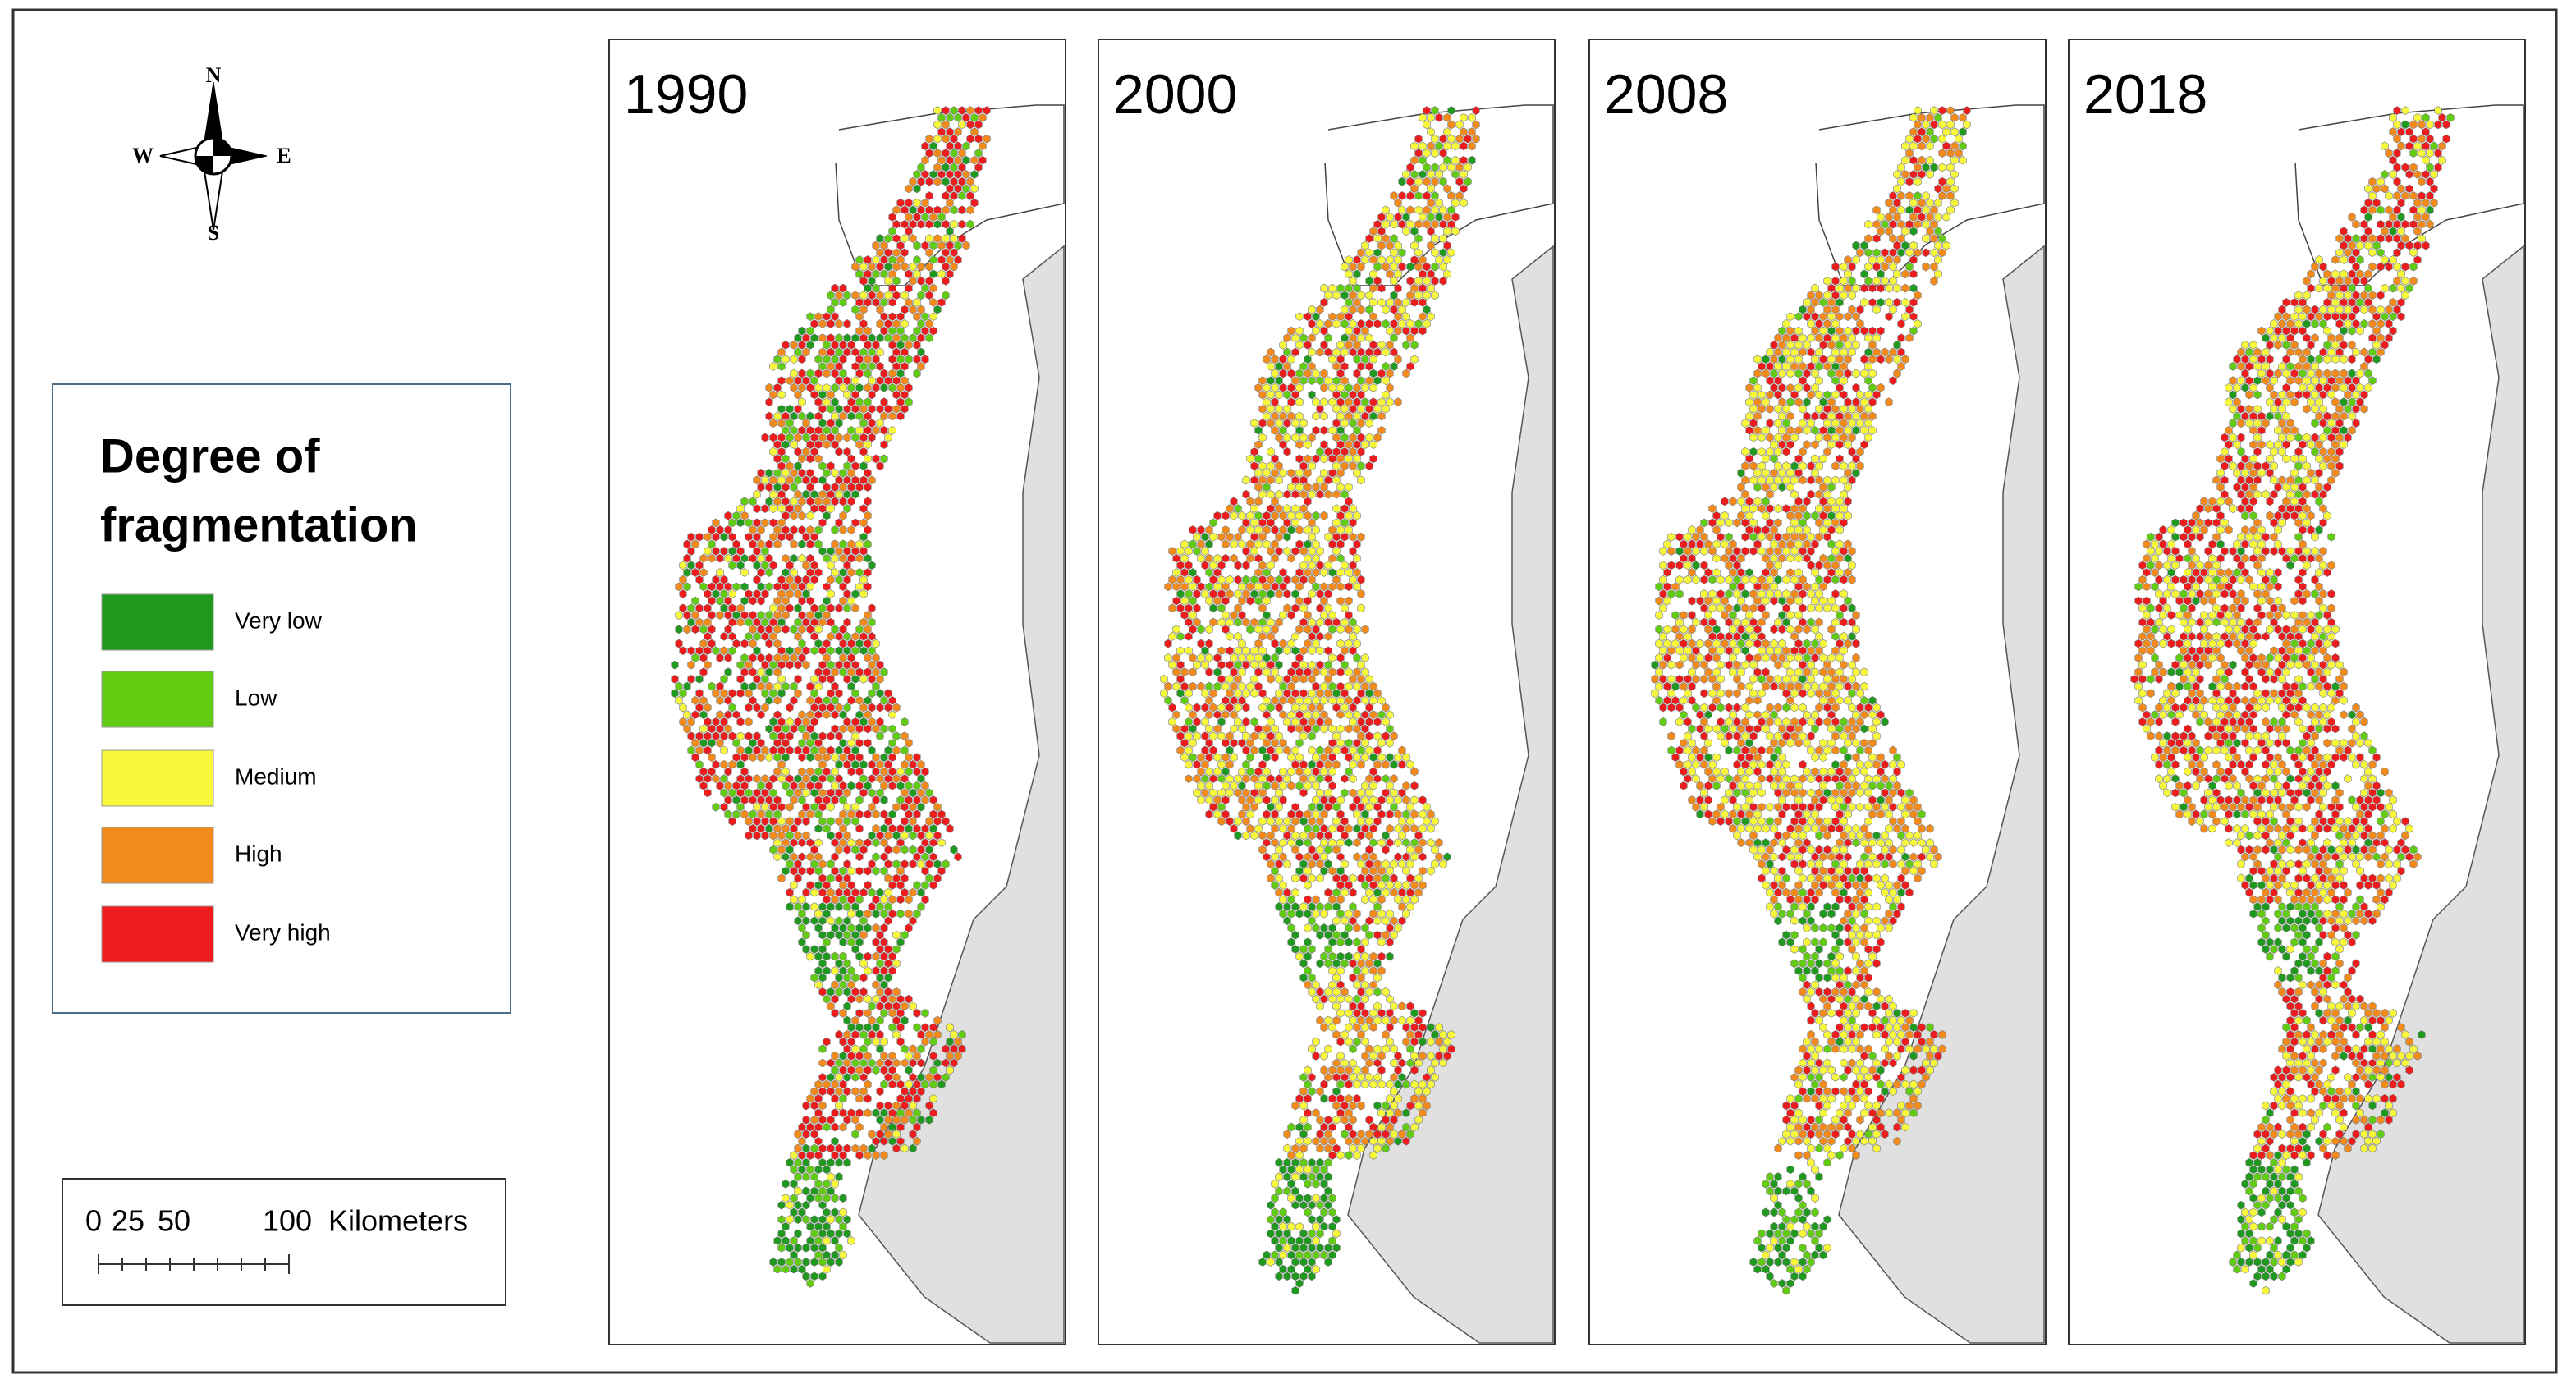  I want to click on panel-year: 2008, so click(1666, 94).